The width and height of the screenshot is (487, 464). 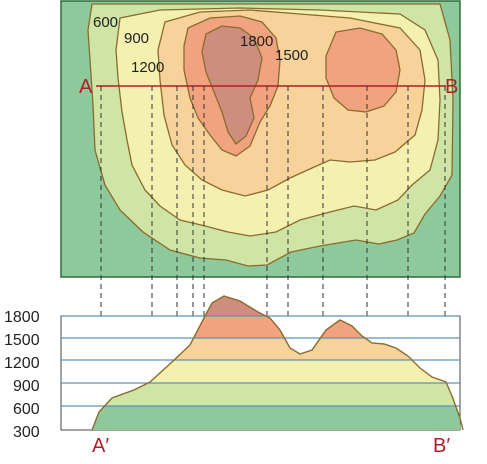 What do you see at coordinates (363, 70) in the screenshot?
I see `contour-band-1500-east` at bounding box center [363, 70].